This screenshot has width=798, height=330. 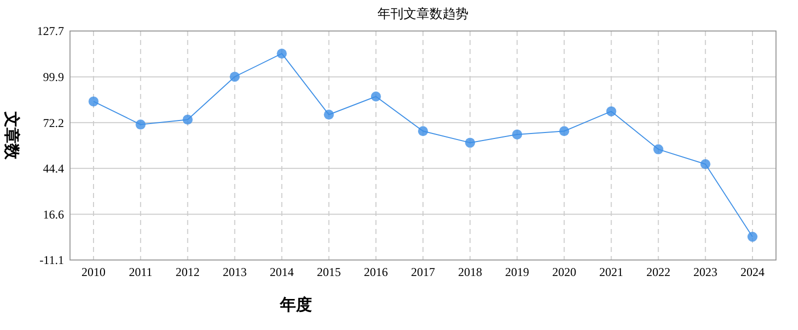 I want to click on x-tick-label: 2012, so click(x=188, y=272).